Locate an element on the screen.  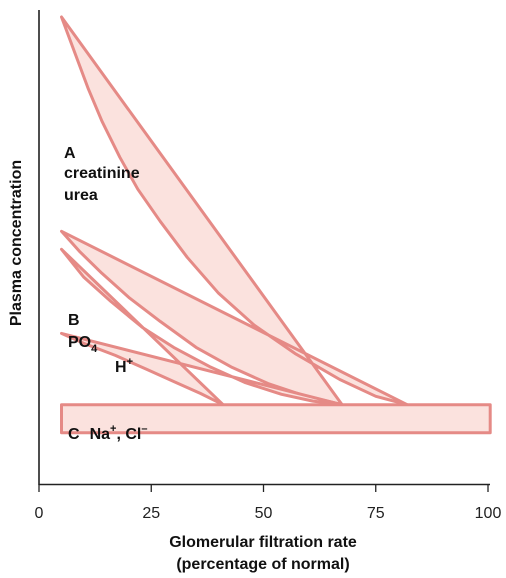
band-c-na-superscript: + is located at coordinates (113, 429).